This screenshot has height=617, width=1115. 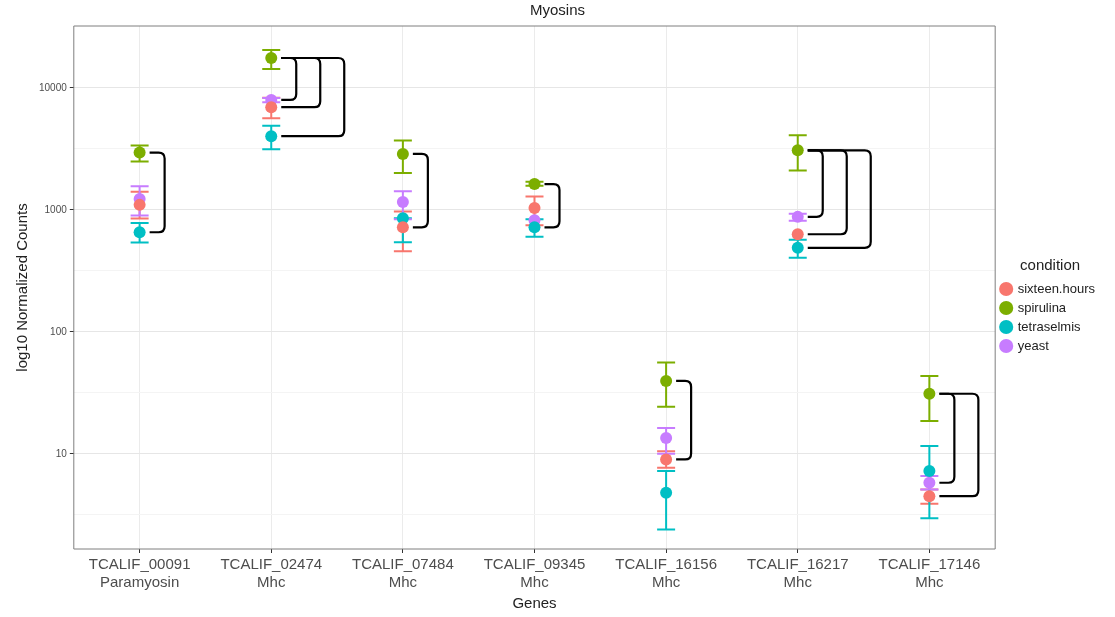 What do you see at coordinates (56, 209) in the screenshot?
I see `y-tick-label: 1000` at bounding box center [56, 209].